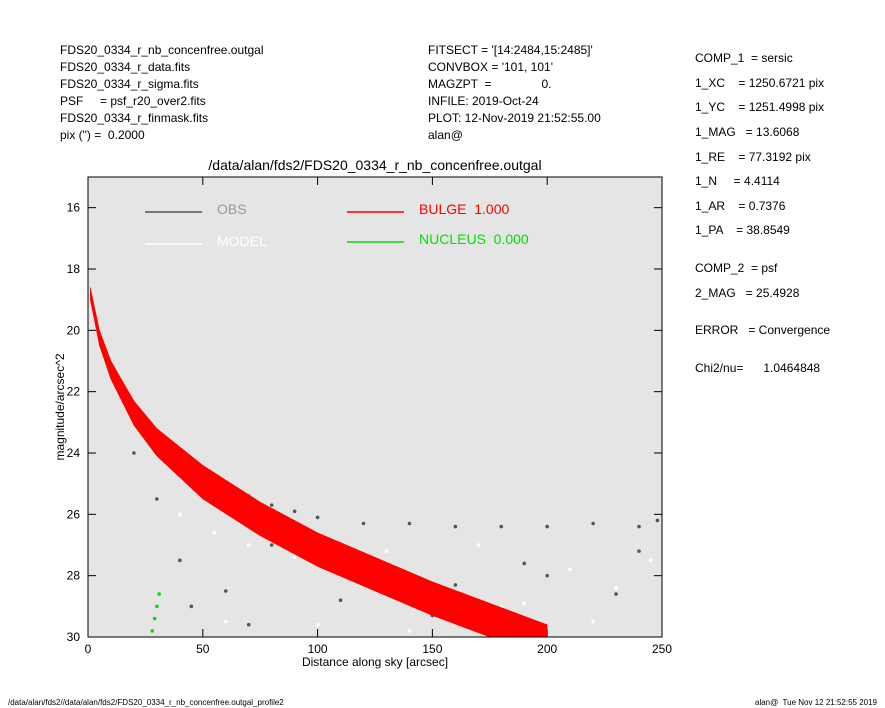  I want to click on y-tick-label: 30, so click(74, 637).